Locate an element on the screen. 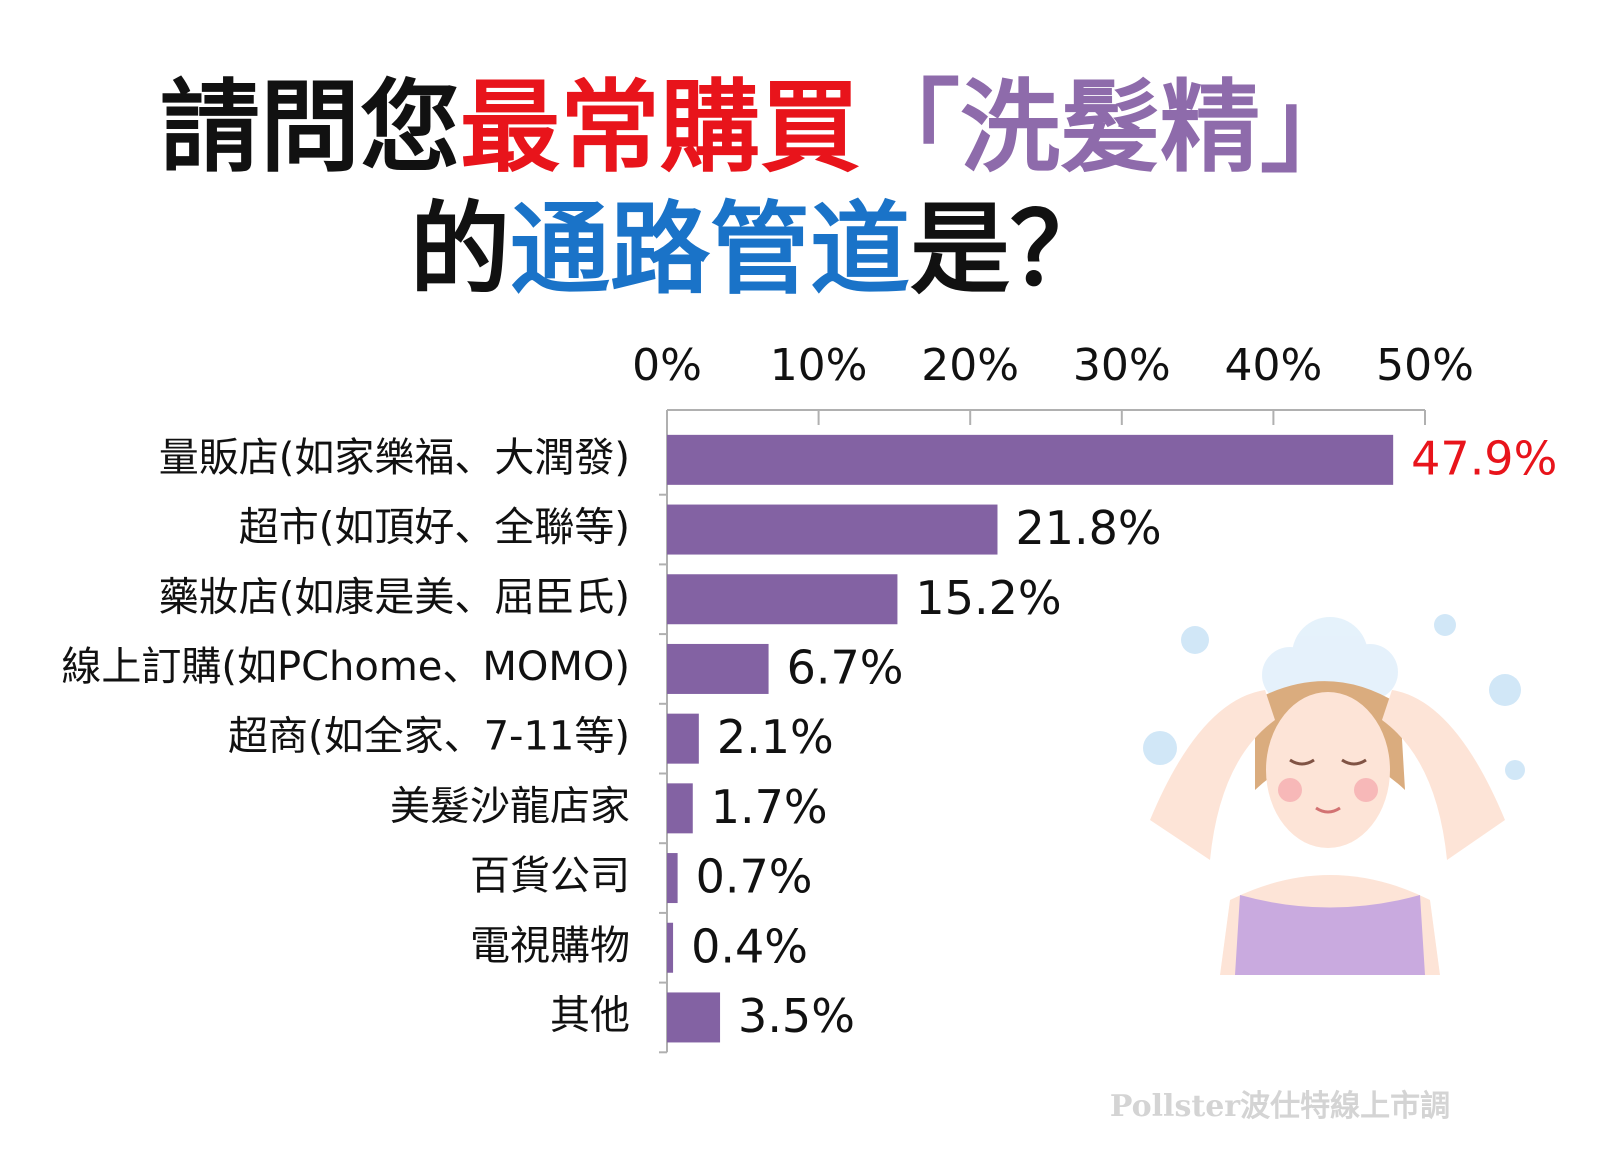  towel is located at coordinates (1330, 935).